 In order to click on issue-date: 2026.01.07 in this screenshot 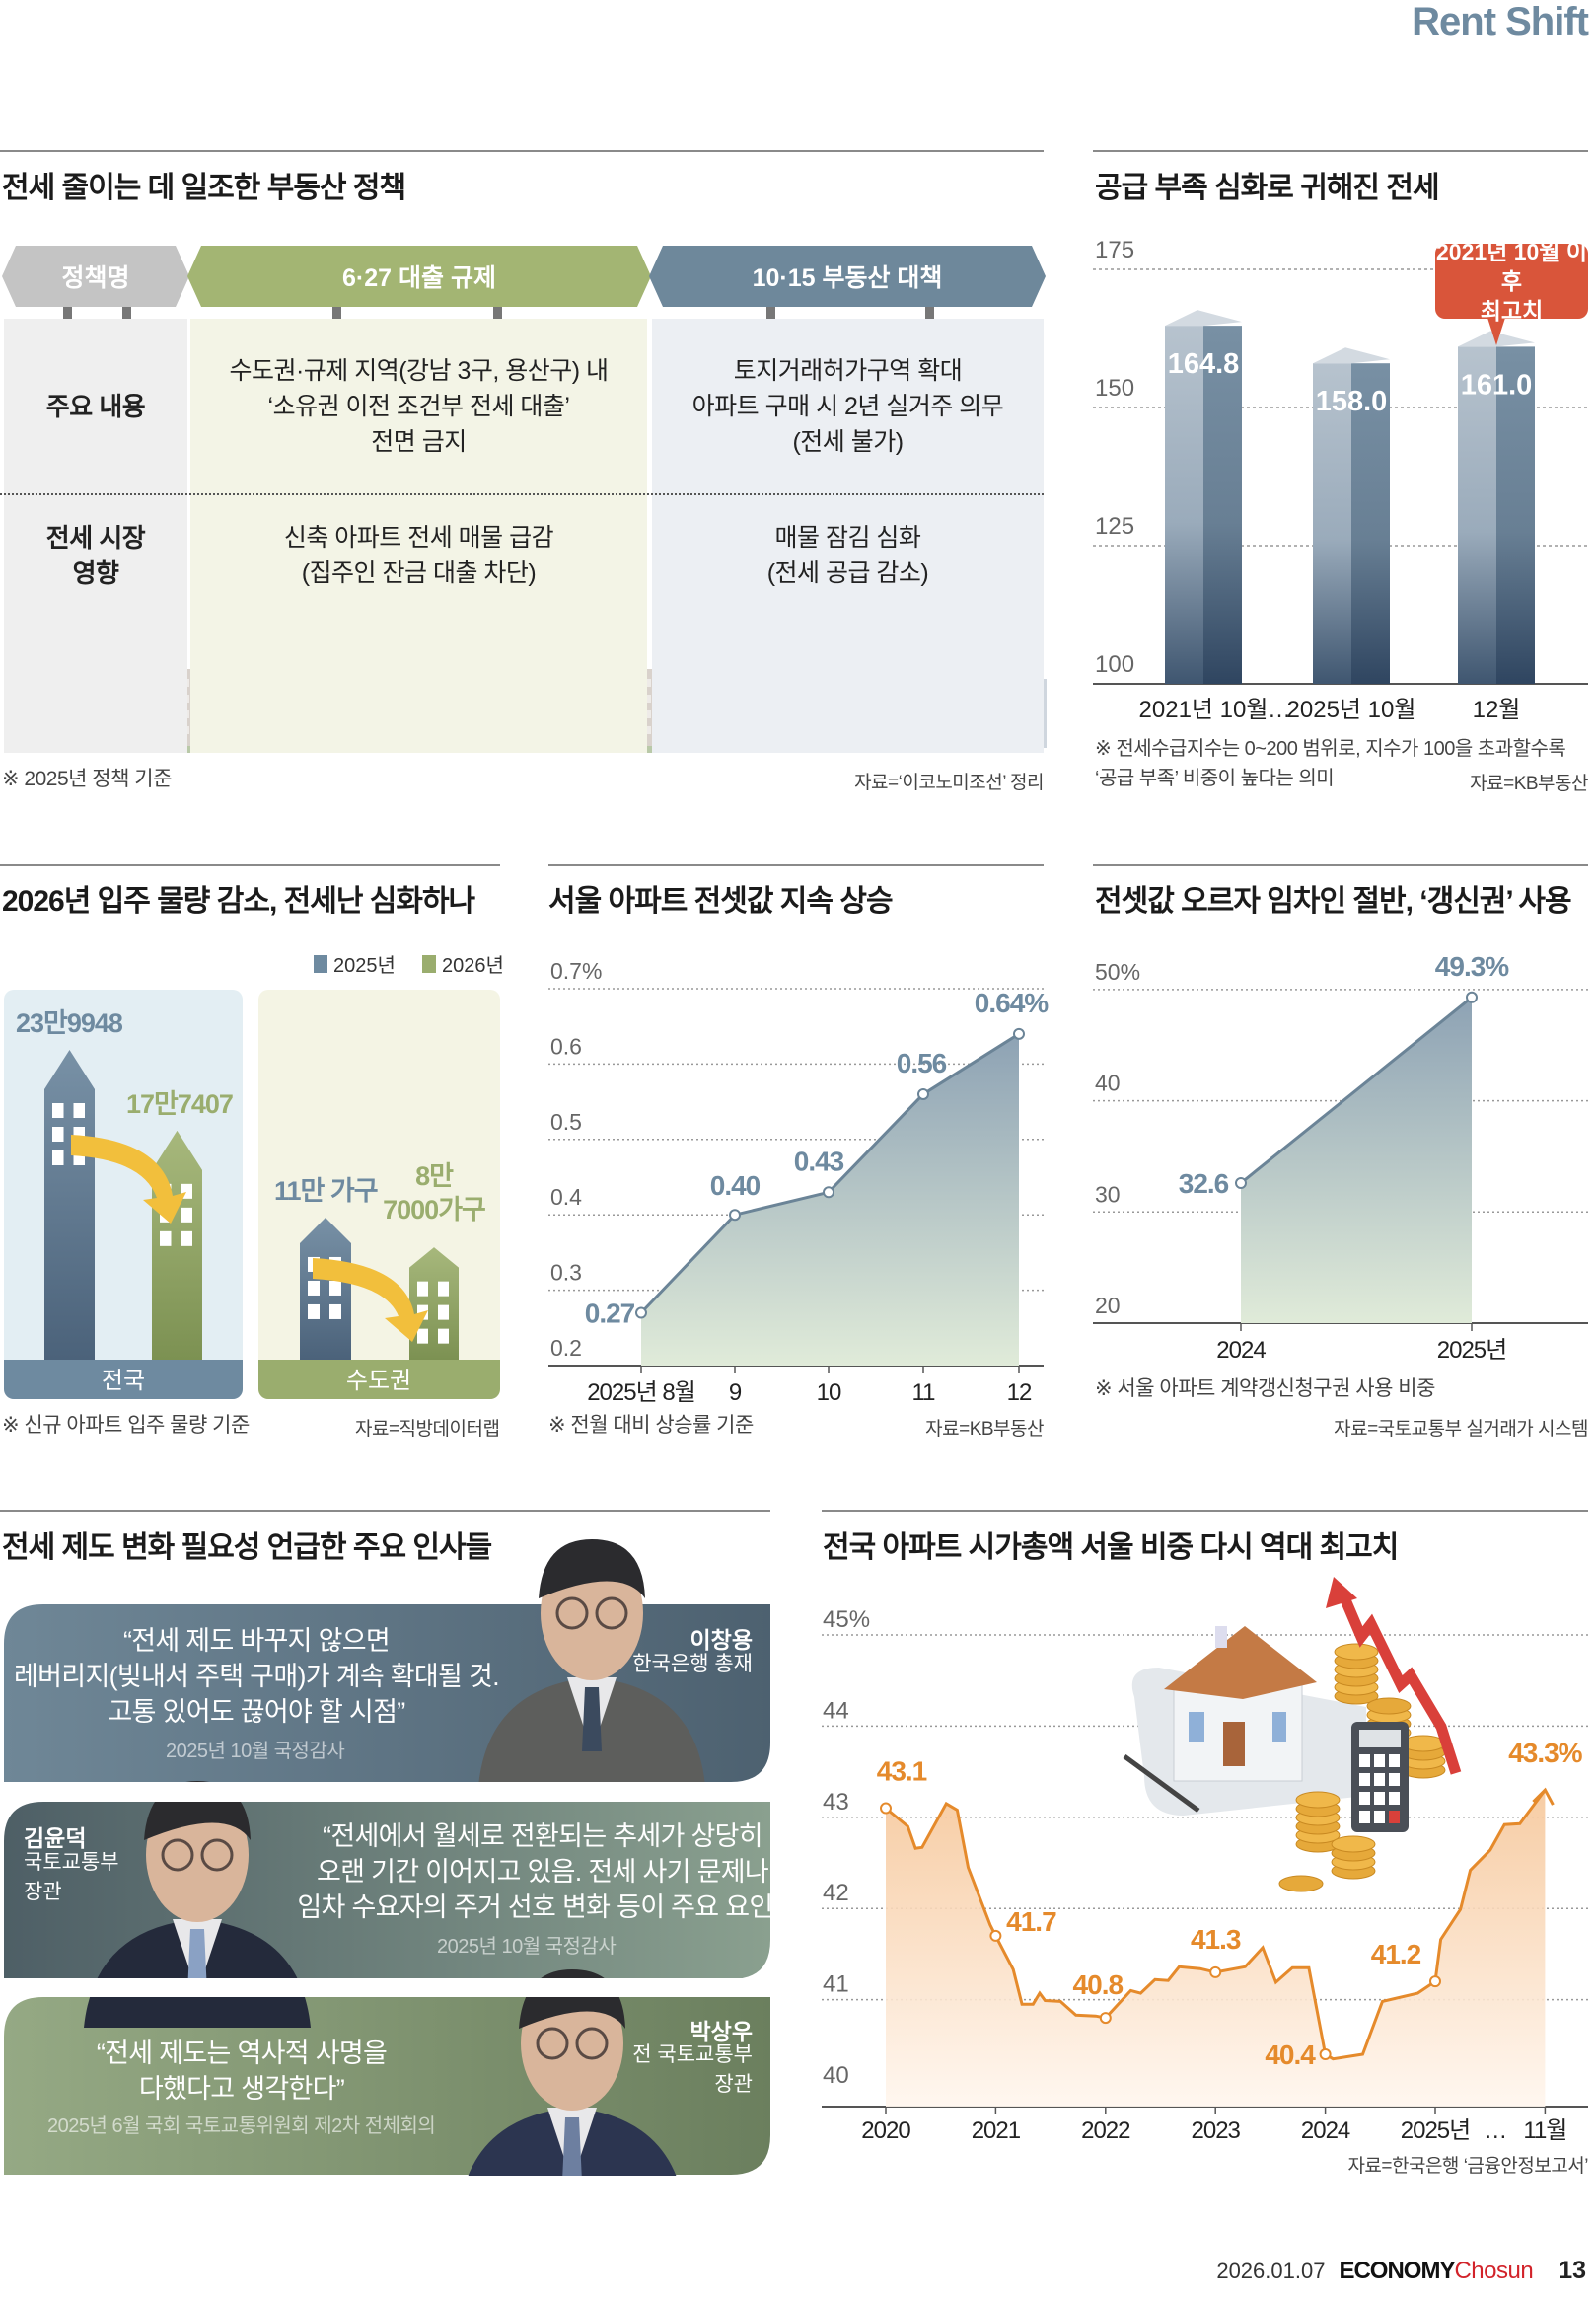, I will do `click(1271, 2271)`.